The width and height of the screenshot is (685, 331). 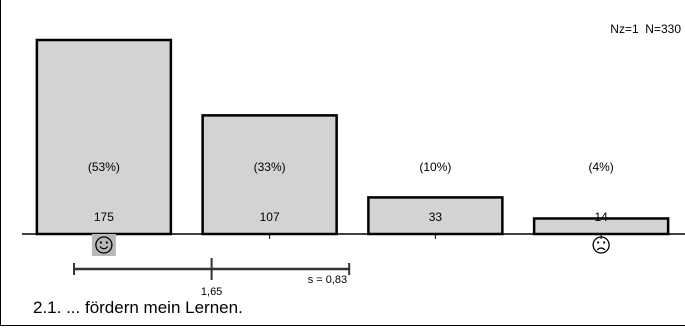 What do you see at coordinates (211, 292) in the screenshot?
I see `mean-label: 1,65` at bounding box center [211, 292].